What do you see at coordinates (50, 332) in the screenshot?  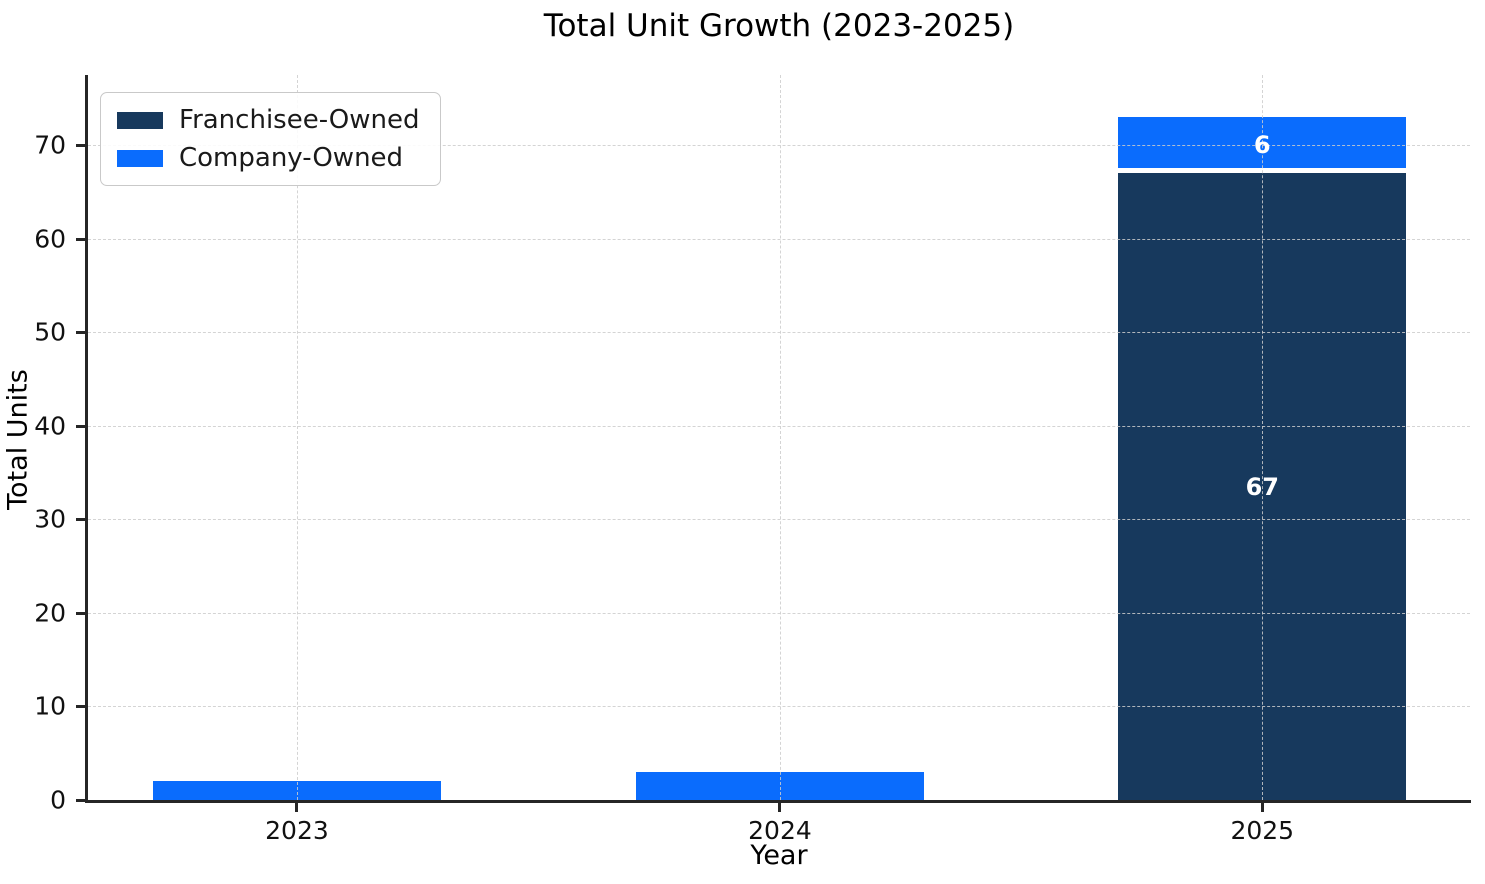 I see `y-tick-label-50: 50` at bounding box center [50, 332].